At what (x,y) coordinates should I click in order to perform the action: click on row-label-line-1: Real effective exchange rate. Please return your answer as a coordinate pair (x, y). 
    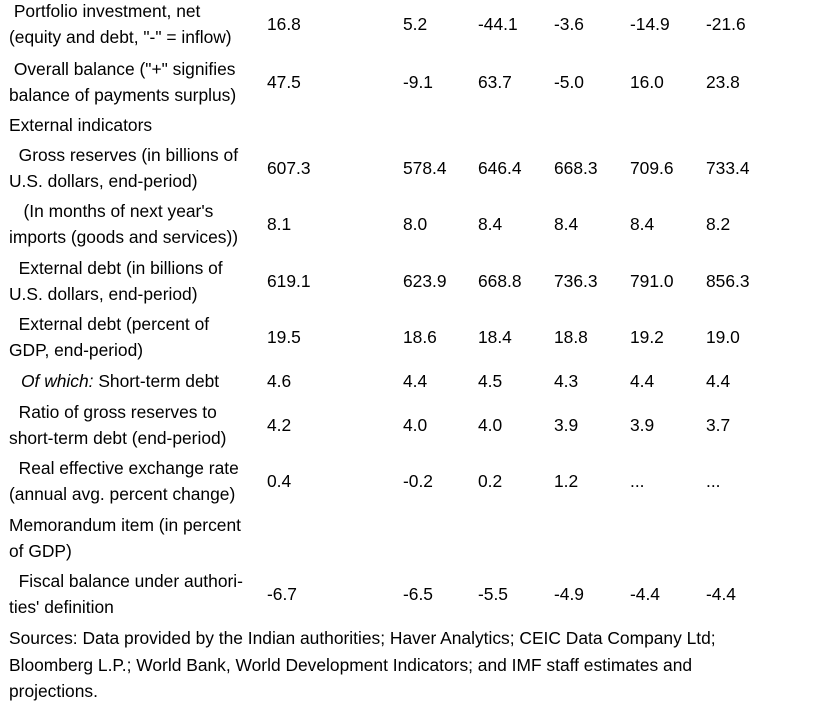
    Looking at the image, I should click on (124, 468).